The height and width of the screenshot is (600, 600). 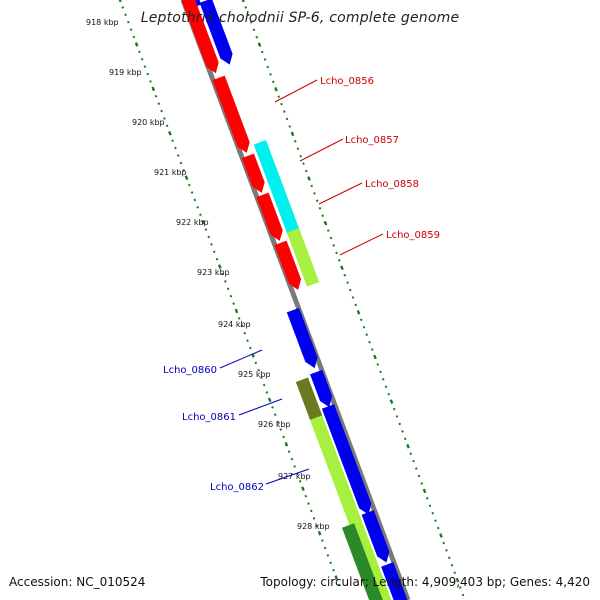 What do you see at coordinates (347, 81) in the screenshot?
I see `gene-label-lcho_0856: Lcho_0856` at bounding box center [347, 81].